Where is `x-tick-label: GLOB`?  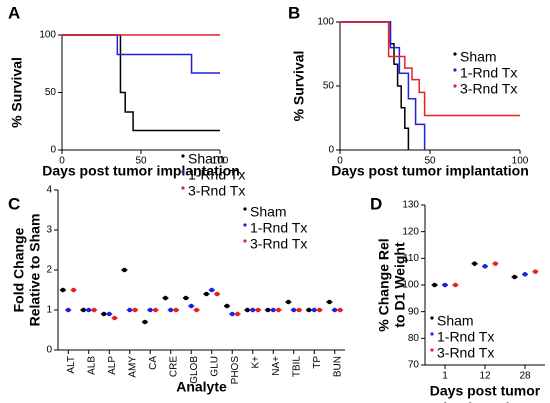 x-tick-label: GLOB is located at coordinates (194, 370).